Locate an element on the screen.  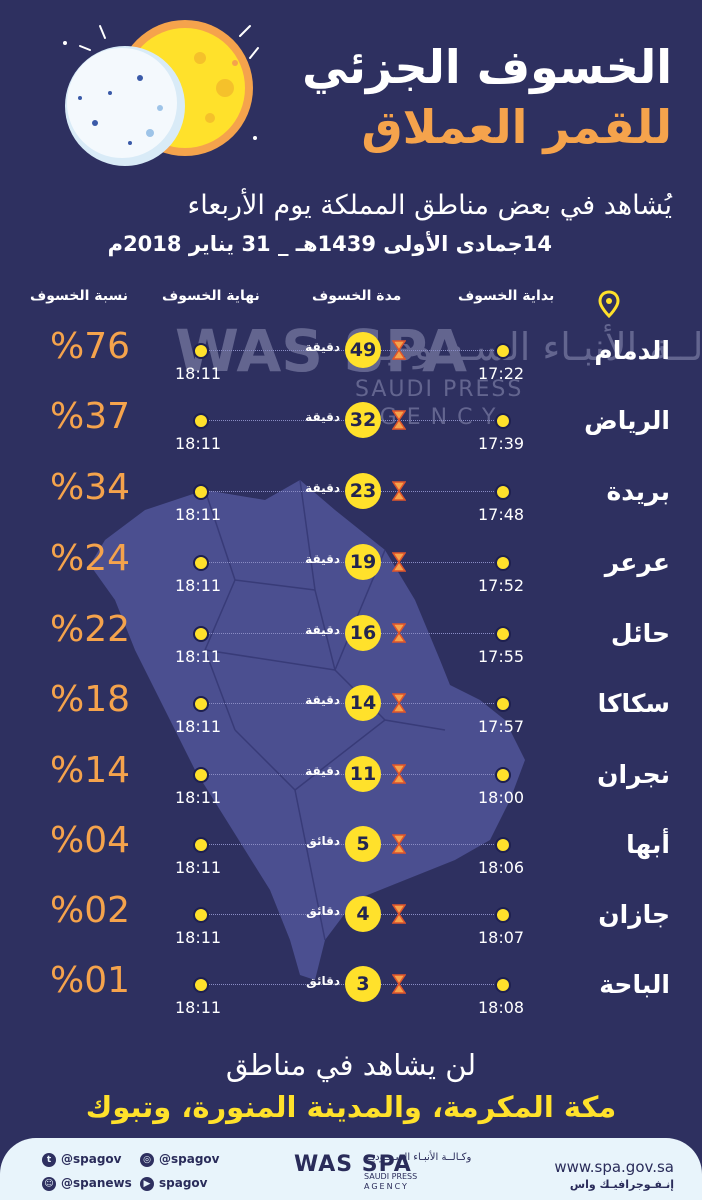
not-visible-regions: مكة المكرمة، والمدينة المنورة، وتبوك is located at coordinates (351, 1107).